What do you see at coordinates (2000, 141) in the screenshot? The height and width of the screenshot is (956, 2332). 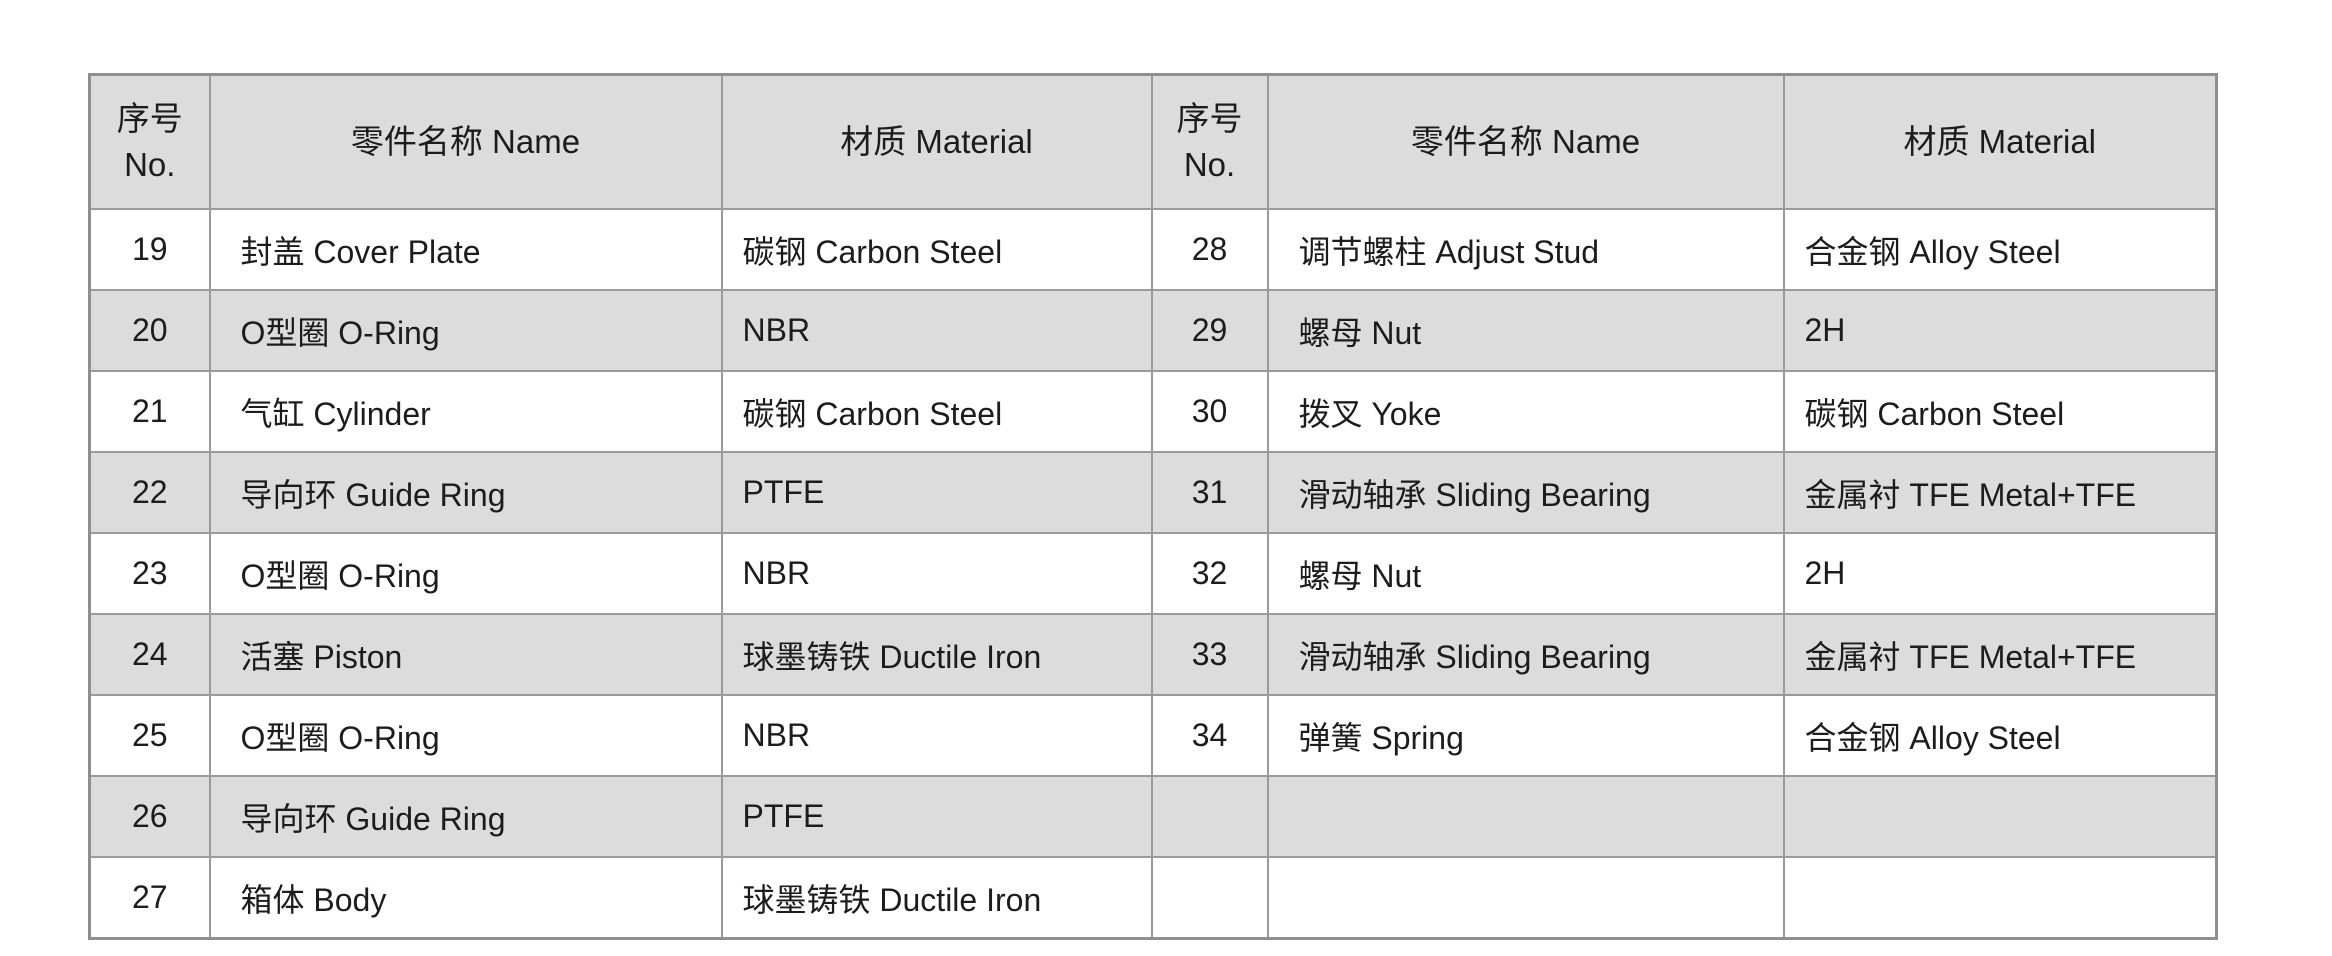 I see `header-material-right: 材质 Material` at bounding box center [2000, 141].